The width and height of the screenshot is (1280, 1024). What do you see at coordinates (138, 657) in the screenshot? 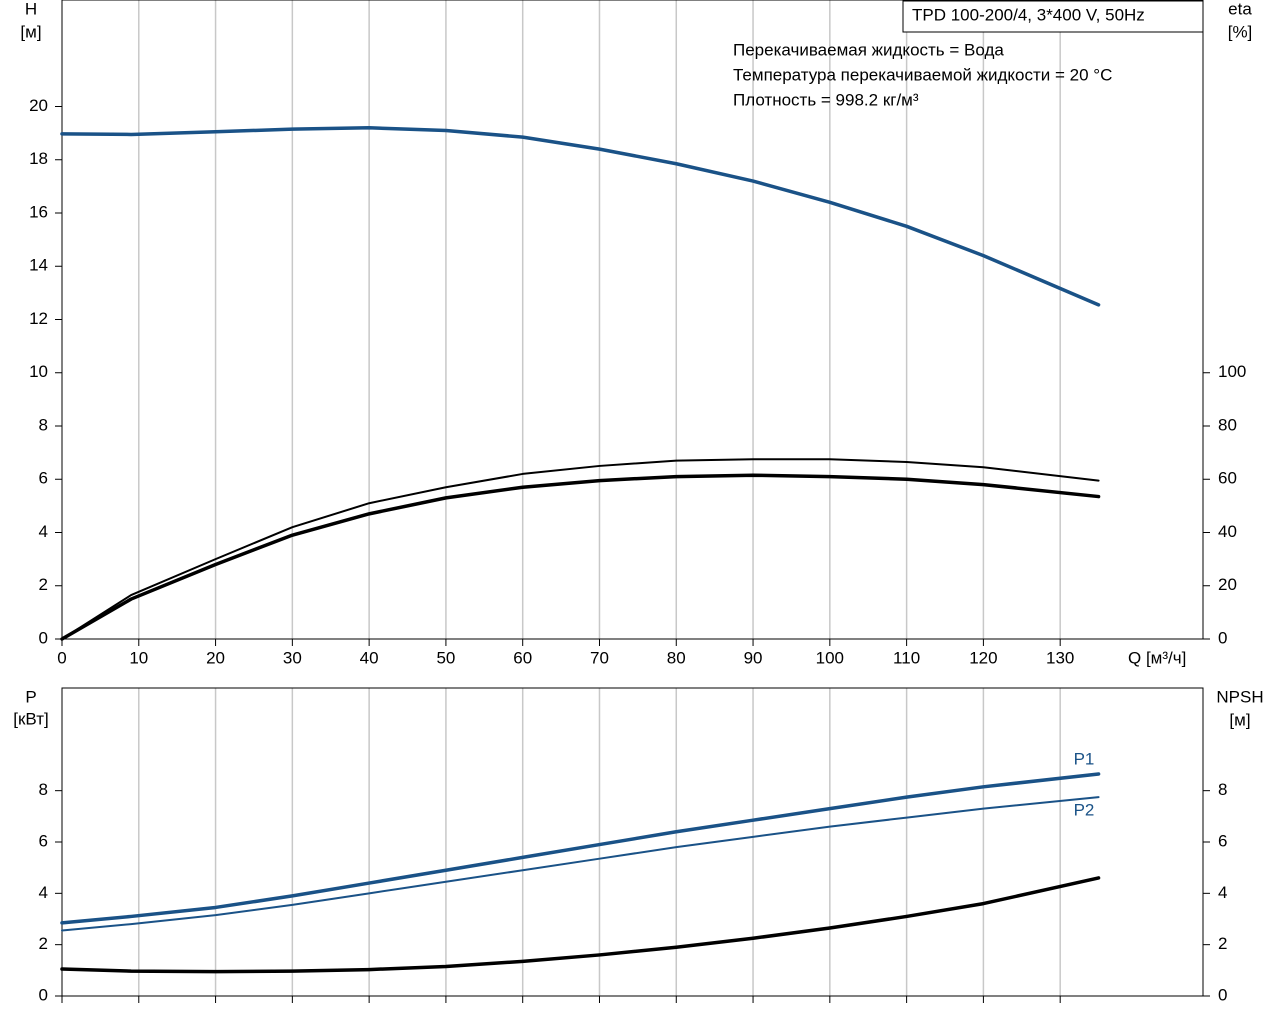
I see `x-tick-label: 10` at bounding box center [138, 657].